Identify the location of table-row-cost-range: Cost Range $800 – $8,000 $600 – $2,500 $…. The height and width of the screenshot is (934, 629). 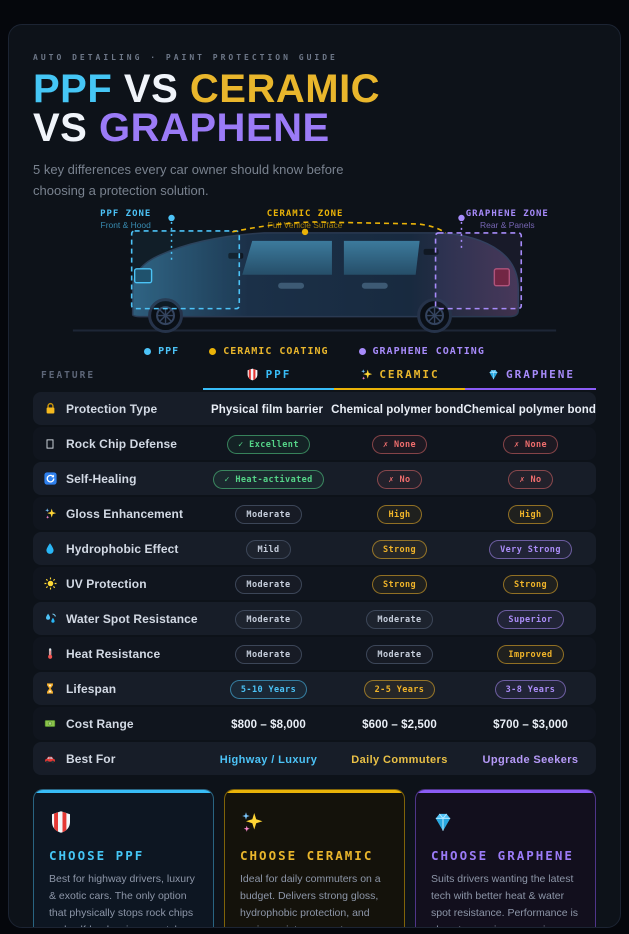
(314, 724).